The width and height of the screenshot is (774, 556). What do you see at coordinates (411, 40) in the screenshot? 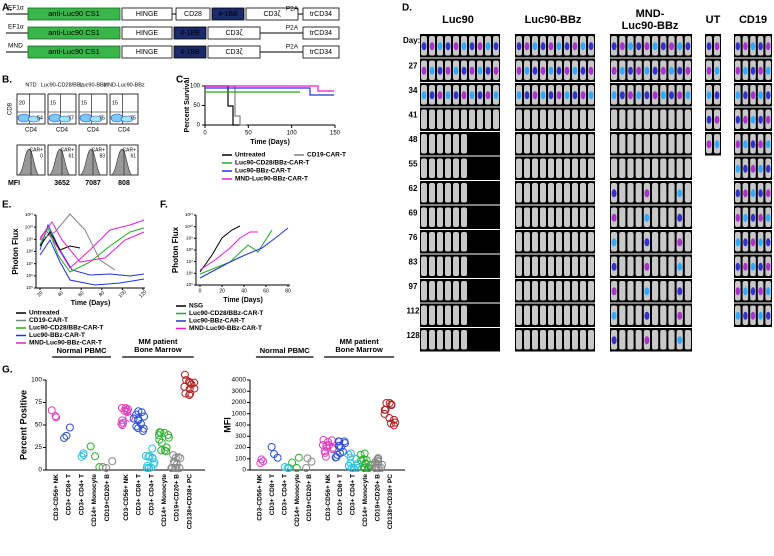
I see `day-prefix: Day:` at bounding box center [411, 40].